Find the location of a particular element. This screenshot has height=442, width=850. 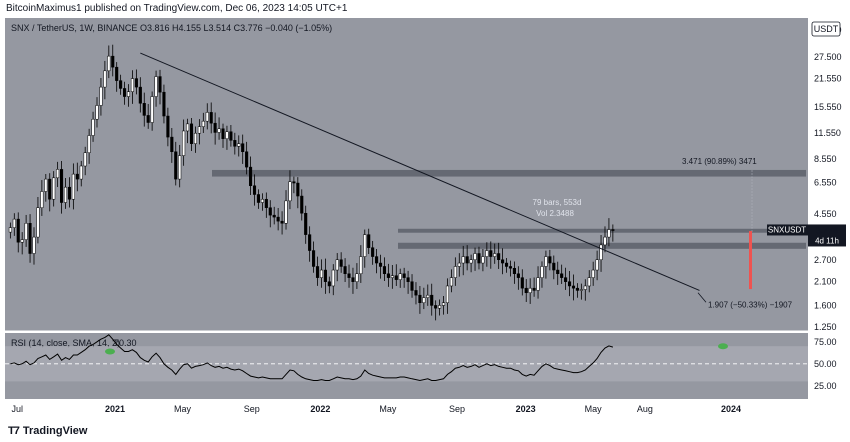

rsi-marker-value: 70.30 is located at coordinates (125, 343).